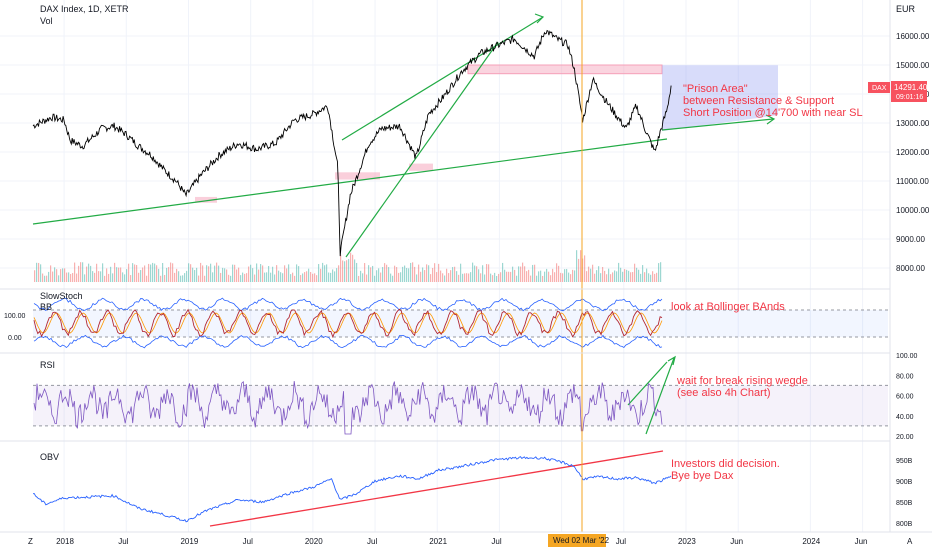 The width and height of the screenshot is (932, 550). I want to click on resistance-zone, so click(565, 69).